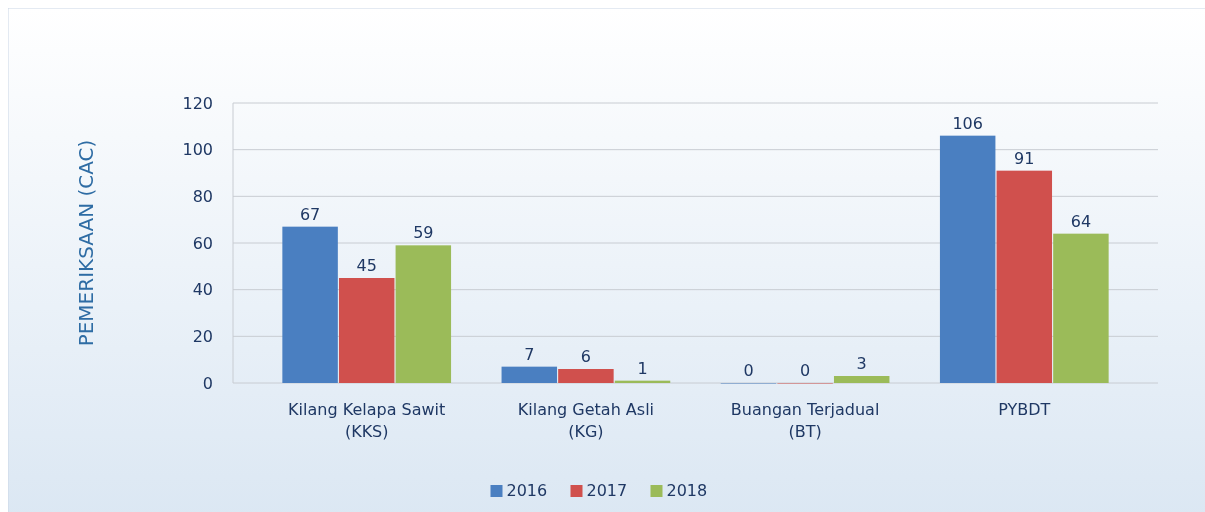 The image size is (1205, 512). What do you see at coordinates (197, 150) in the screenshot?
I see `y-tick-label: 100` at bounding box center [197, 150].